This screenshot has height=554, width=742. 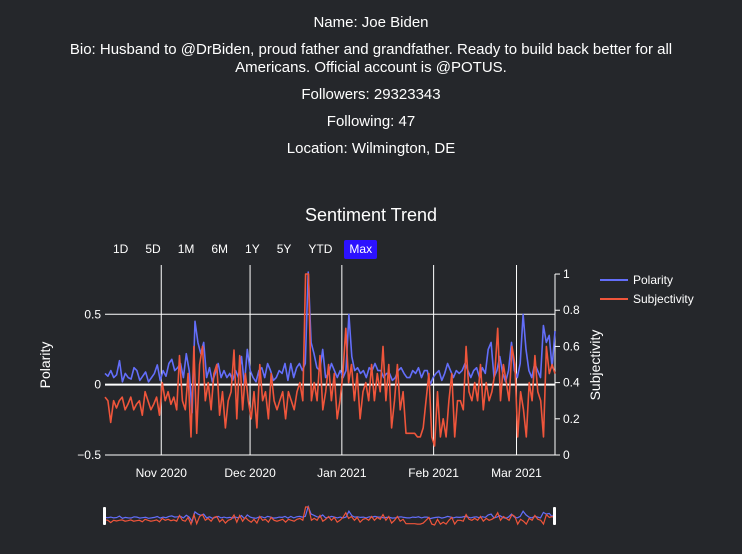 What do you see at coordinates (250, 473) in the screenshot?
I see `x-tick-label: Dec 2020` at bounding box center [250, 473].